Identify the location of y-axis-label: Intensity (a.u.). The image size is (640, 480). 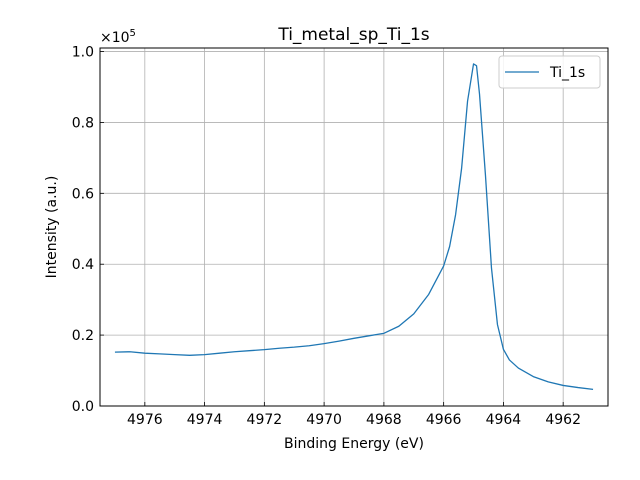
(52, 227).